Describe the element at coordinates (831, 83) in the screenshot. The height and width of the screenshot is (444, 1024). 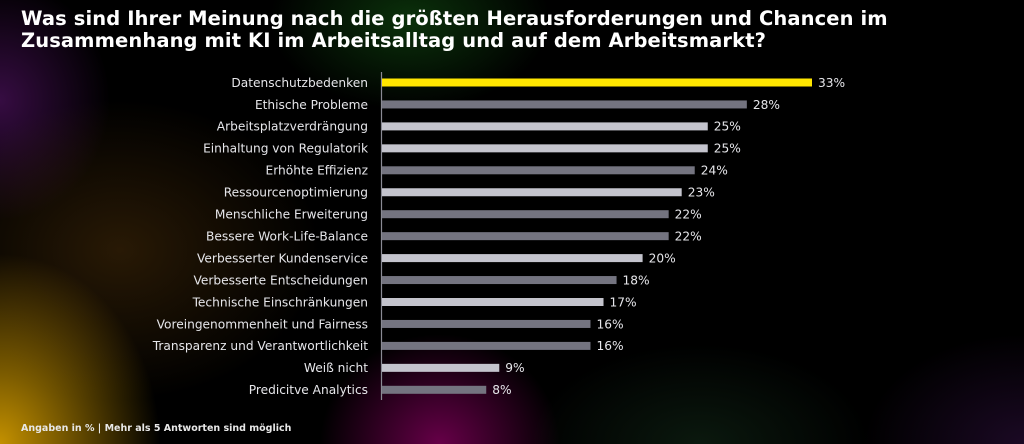
I see `value-label: 33%` at that location.